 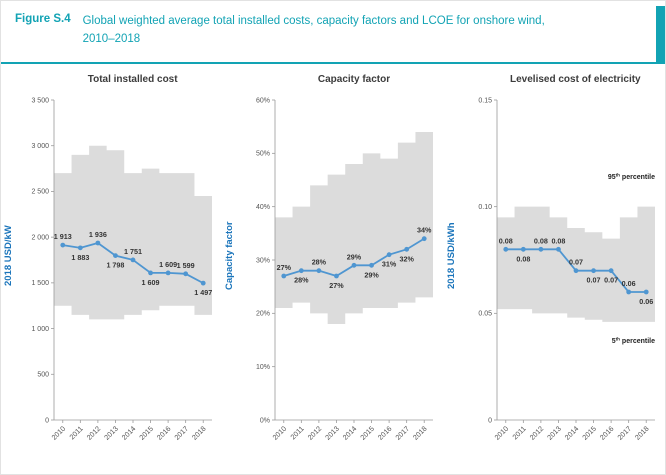 What do you see at coordinates (263, 207) in the screenshot?
I see `y-tick-label: 40%` at bounding box center [263, 207].